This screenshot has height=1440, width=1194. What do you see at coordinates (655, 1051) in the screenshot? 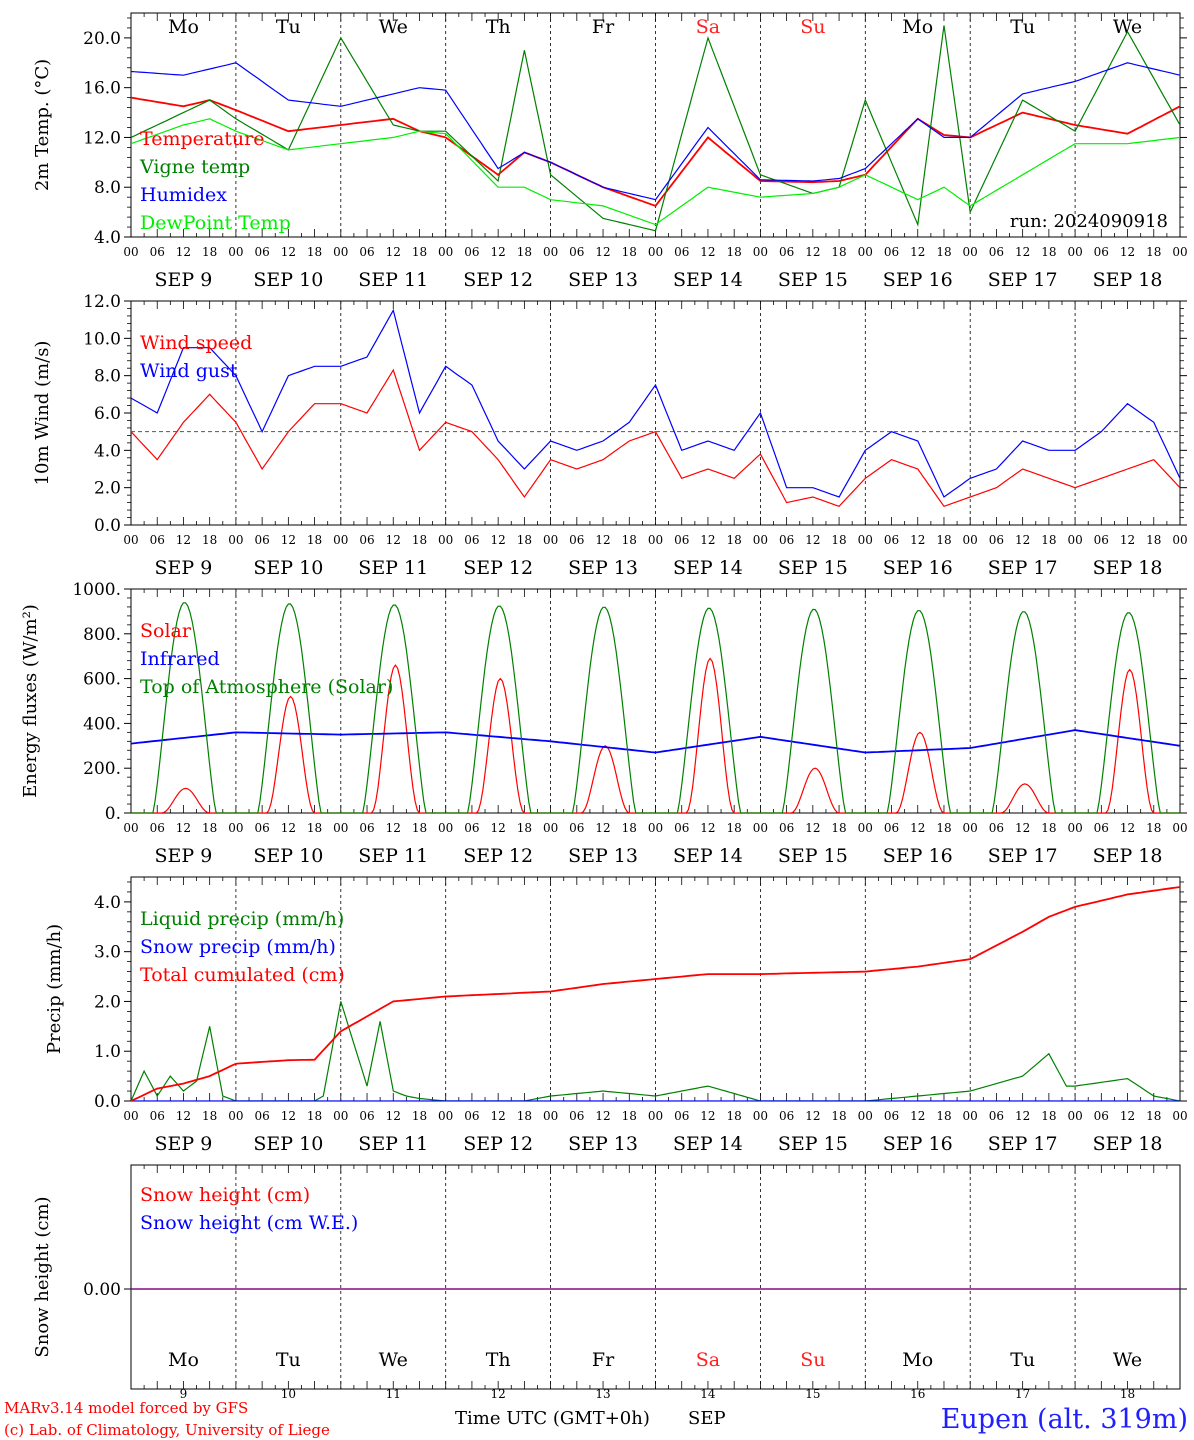
I see `series-line-liquid-precip-mm-h-` at bounding box center [655, 1051].